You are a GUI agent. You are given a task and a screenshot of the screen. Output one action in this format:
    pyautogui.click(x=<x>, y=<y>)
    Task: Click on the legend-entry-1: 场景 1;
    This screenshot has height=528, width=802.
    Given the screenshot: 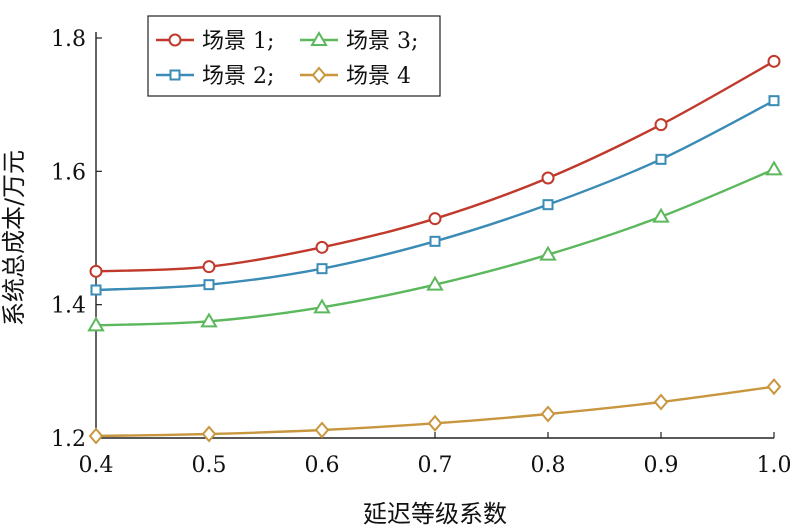 What is the action you would take?
    pyautogui.click(x=215, y=41)
    